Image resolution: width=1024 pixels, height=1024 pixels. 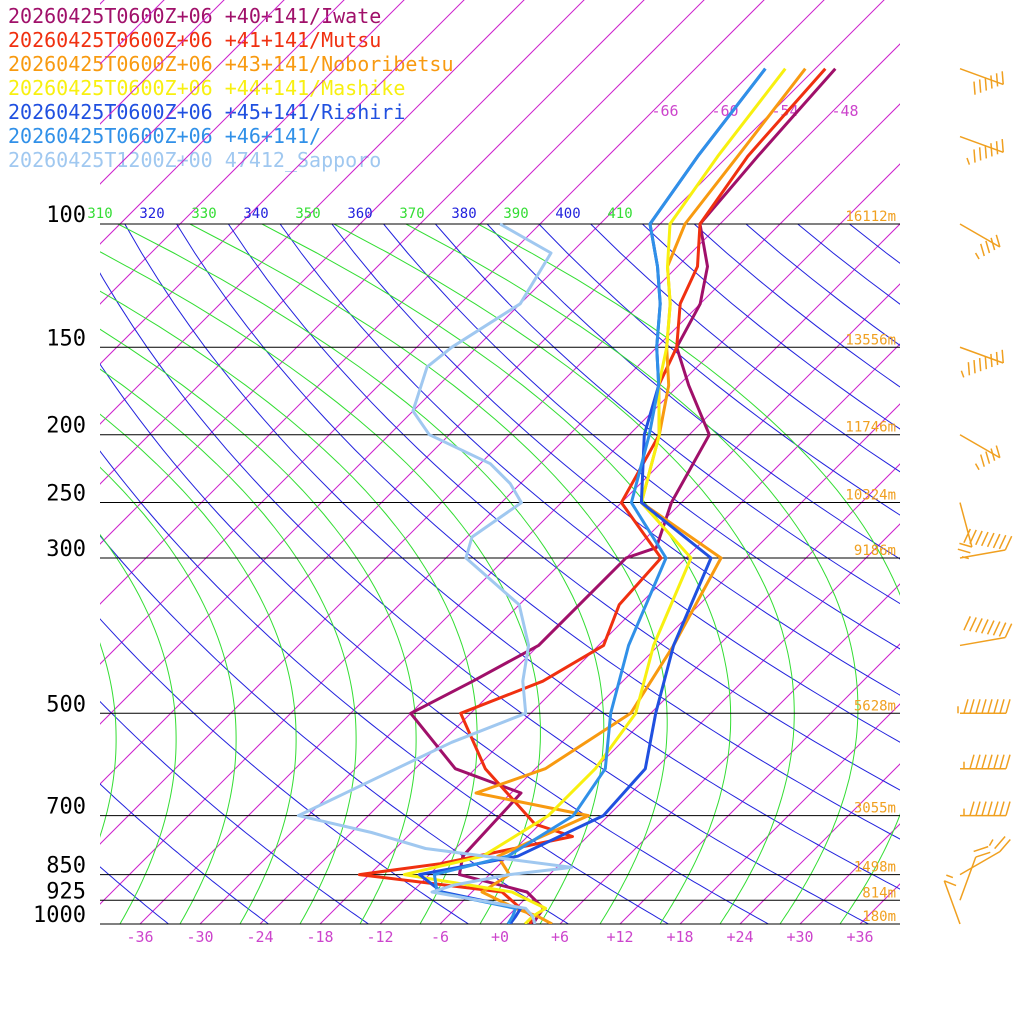 I want to click on height-label: 180m, so click(x=879, y=917).